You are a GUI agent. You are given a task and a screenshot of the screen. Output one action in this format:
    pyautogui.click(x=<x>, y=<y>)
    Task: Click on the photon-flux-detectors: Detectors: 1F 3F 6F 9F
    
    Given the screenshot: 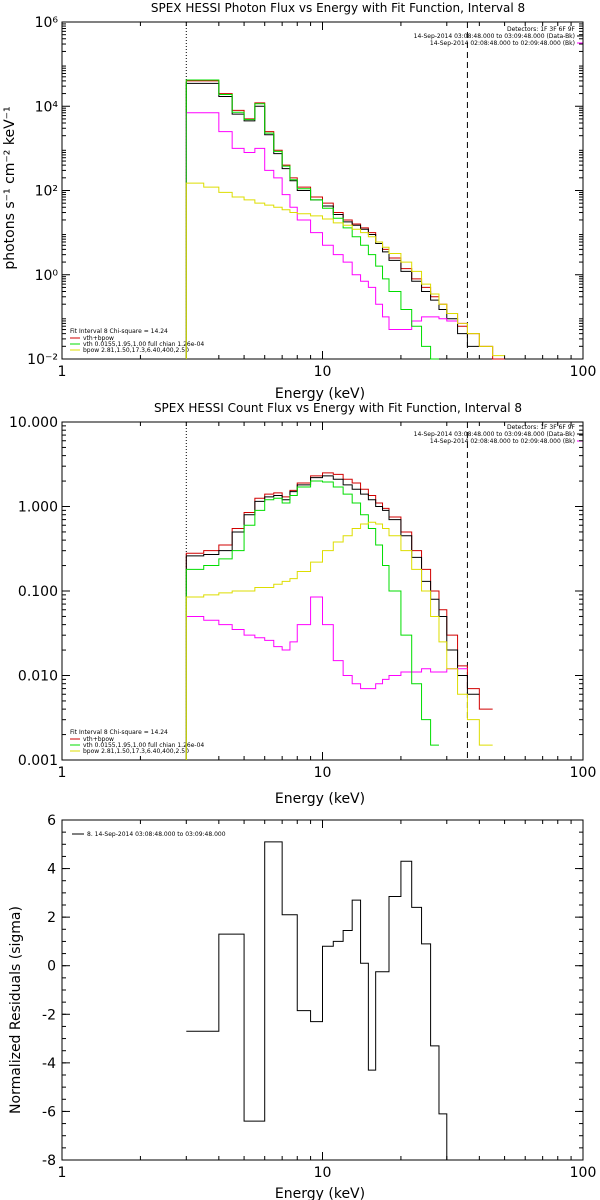 What is the action you would take?
    pyautogui.click(x=541, y=29)
    